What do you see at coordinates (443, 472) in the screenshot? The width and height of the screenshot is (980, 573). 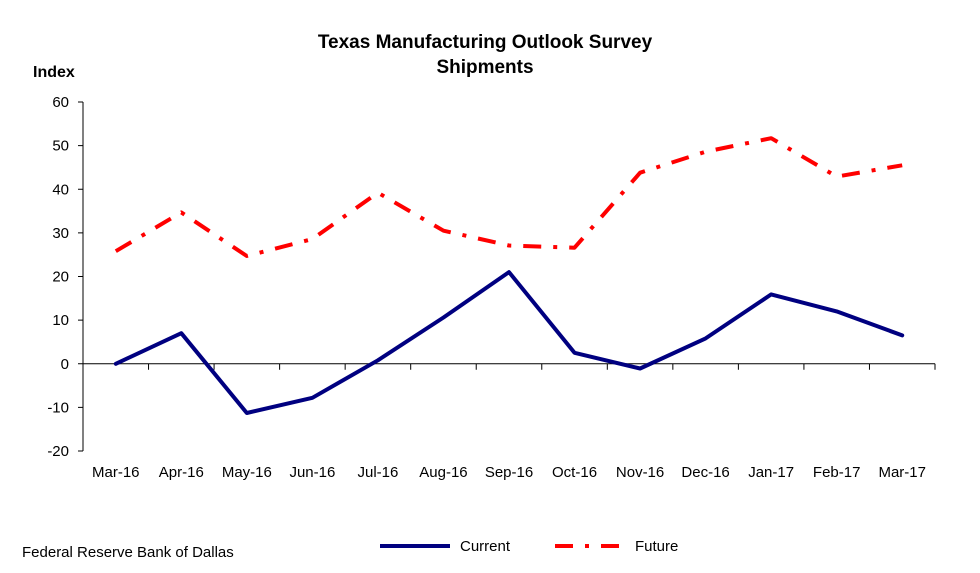 I see `x-tick-label: Aug-16` at bounding box center [443, 472].